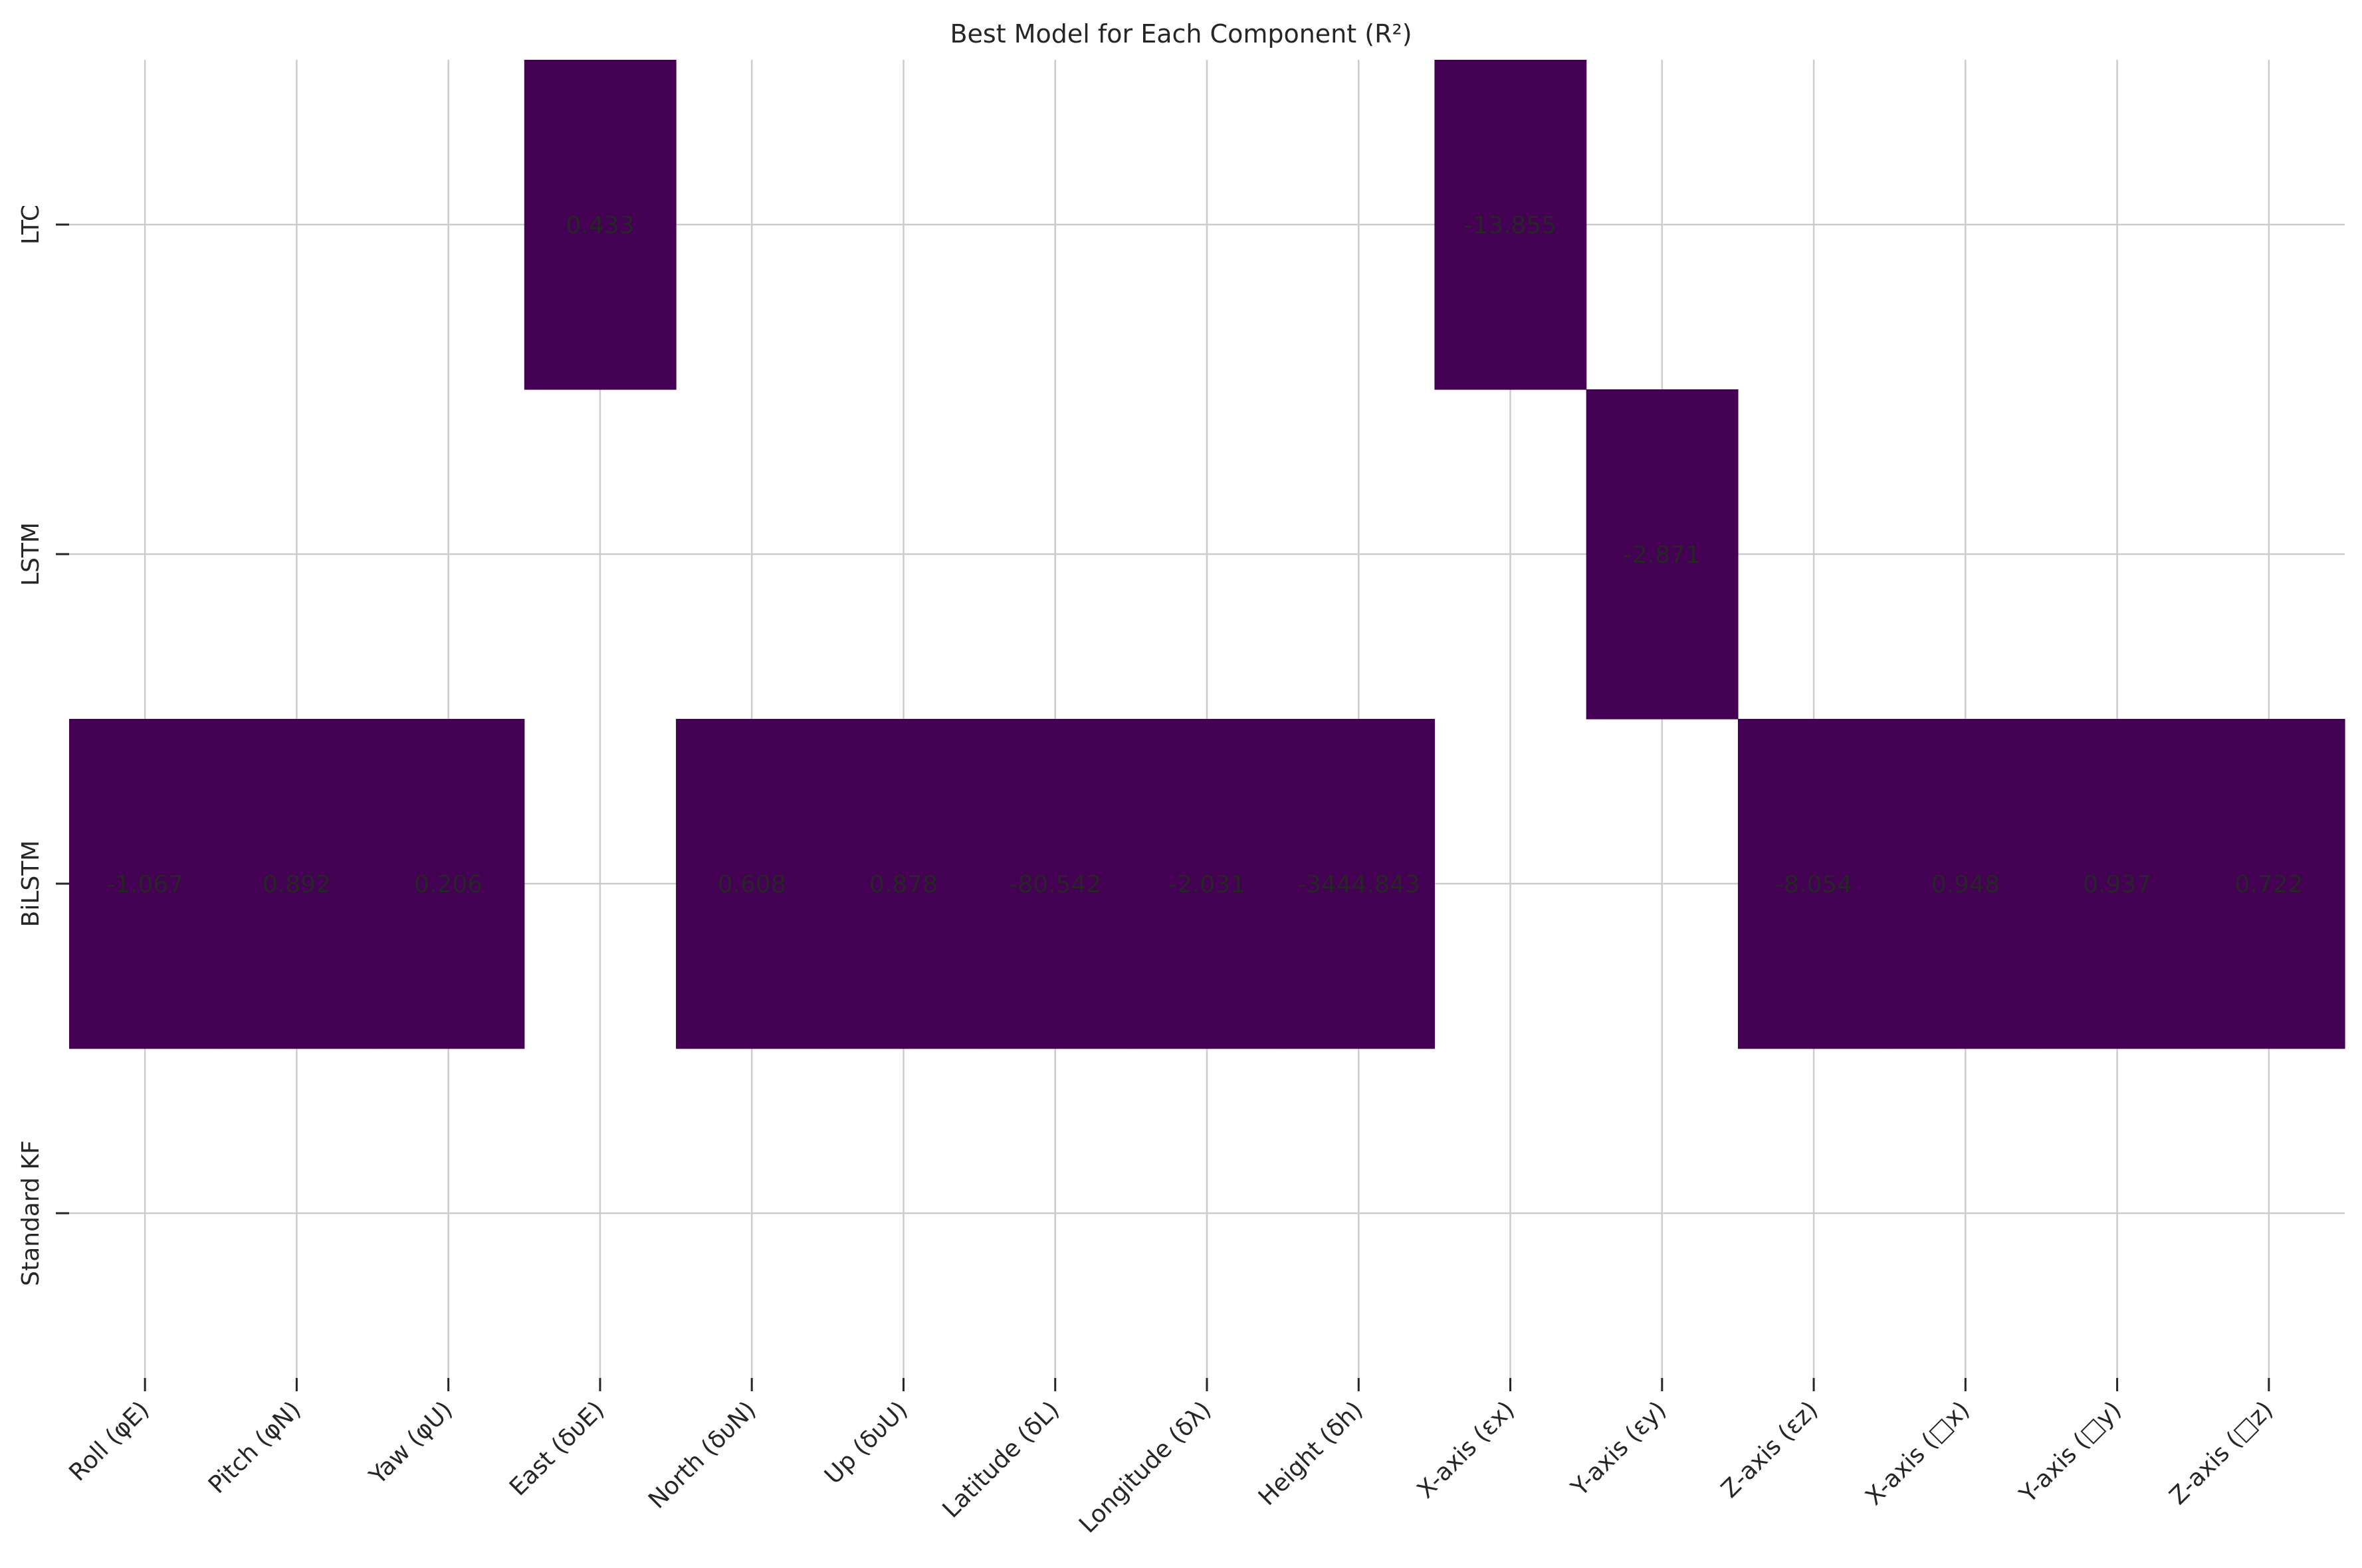  Describe the element at coordinates (702, 1455) in the screenshot. I see `x-tick-label: North (δυN)` at that location.